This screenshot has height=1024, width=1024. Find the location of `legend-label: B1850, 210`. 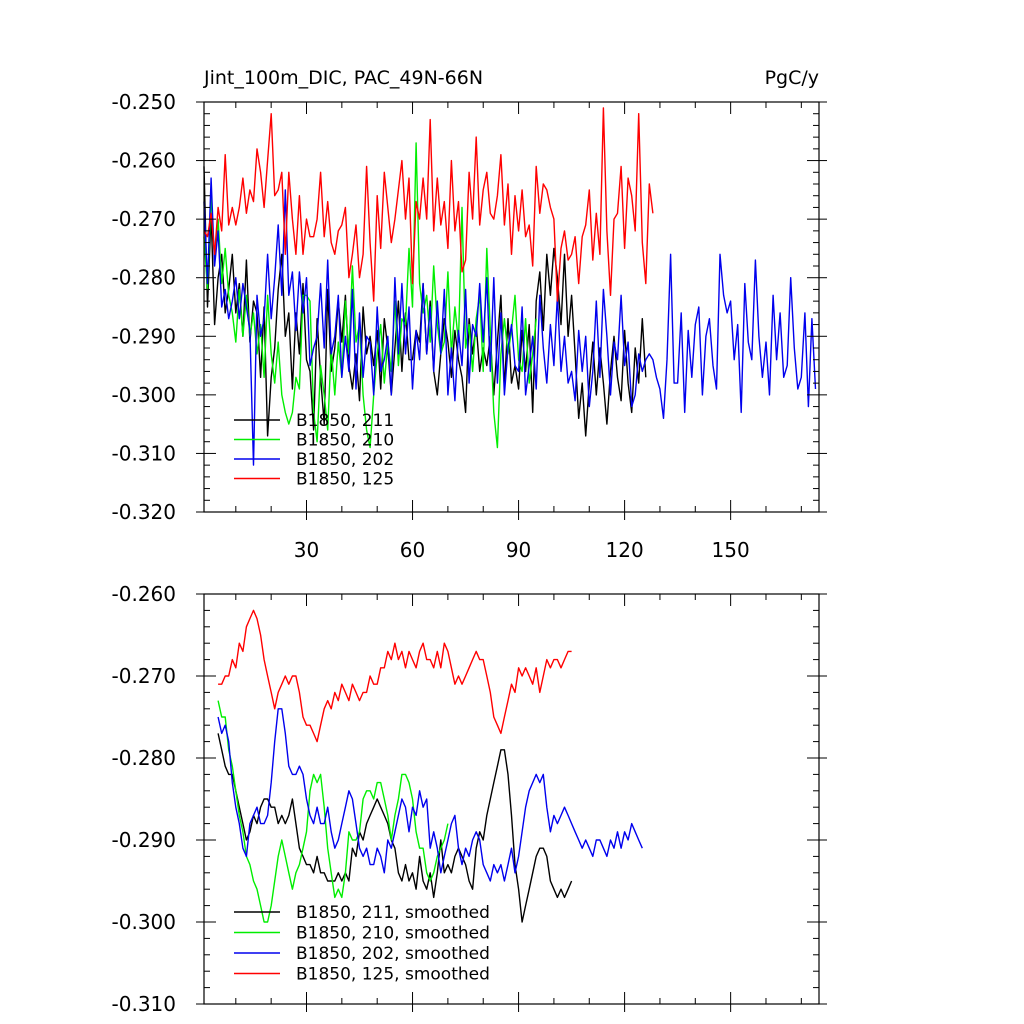

legend-label: B1850, 210 is located at coordinates (345, 441).